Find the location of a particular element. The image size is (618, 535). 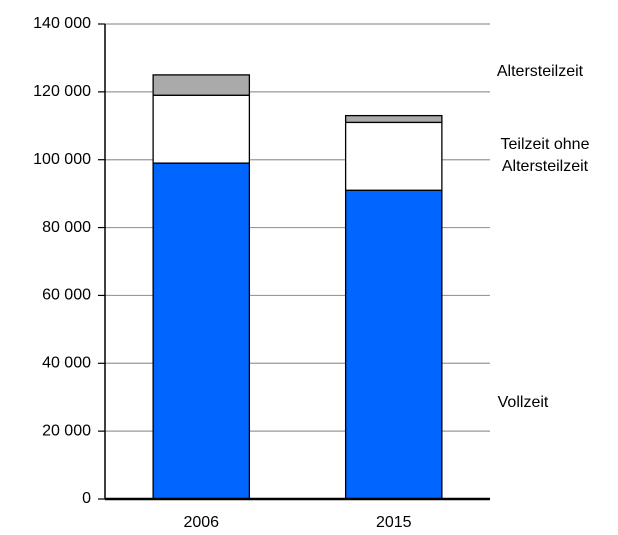

x-tick-label: 2006 is located at coordinates (201, 522).